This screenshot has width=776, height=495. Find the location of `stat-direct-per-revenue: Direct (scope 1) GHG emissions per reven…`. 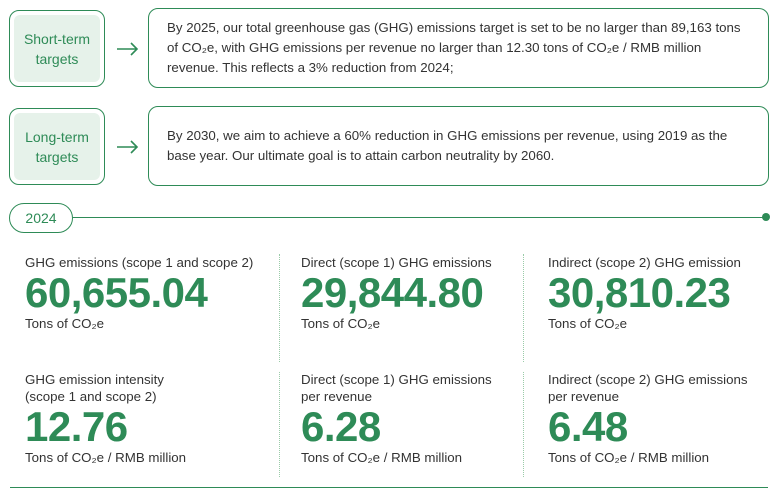

stat-direct-per-revenue: Direct (scope 1) GHG emissions per reven… is located at coordinates (396, 418).